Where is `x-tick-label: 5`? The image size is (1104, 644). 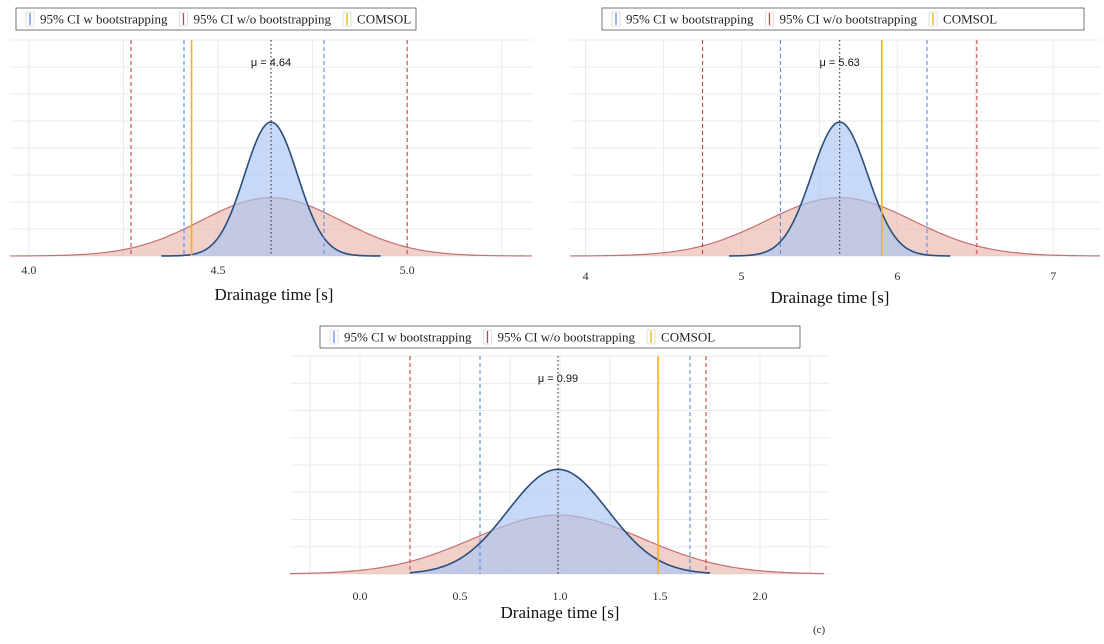
x-tick-label: 5 is located at coordinates (741, 276).